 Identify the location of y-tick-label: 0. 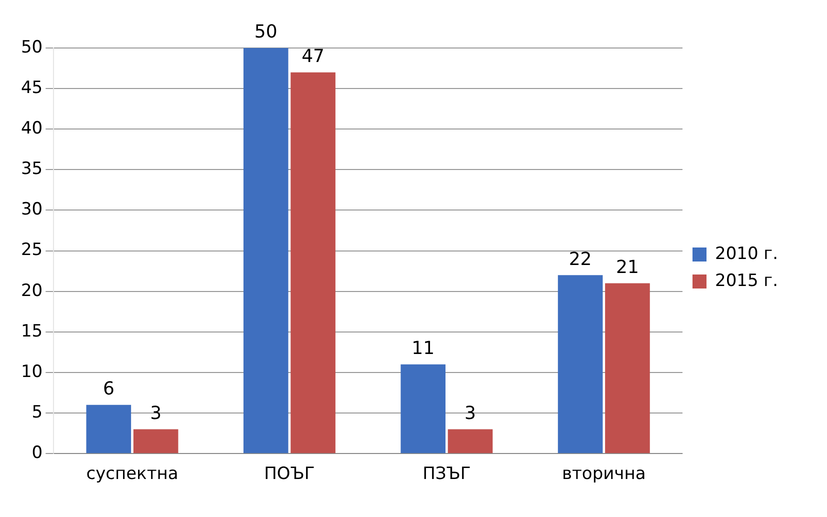
(37, 453).